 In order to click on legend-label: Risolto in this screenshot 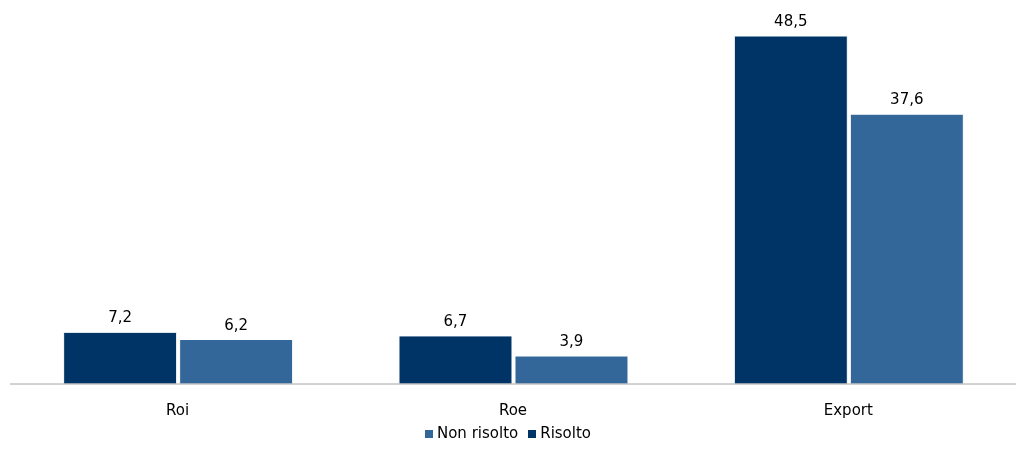, I will do `click(566, 433)`.